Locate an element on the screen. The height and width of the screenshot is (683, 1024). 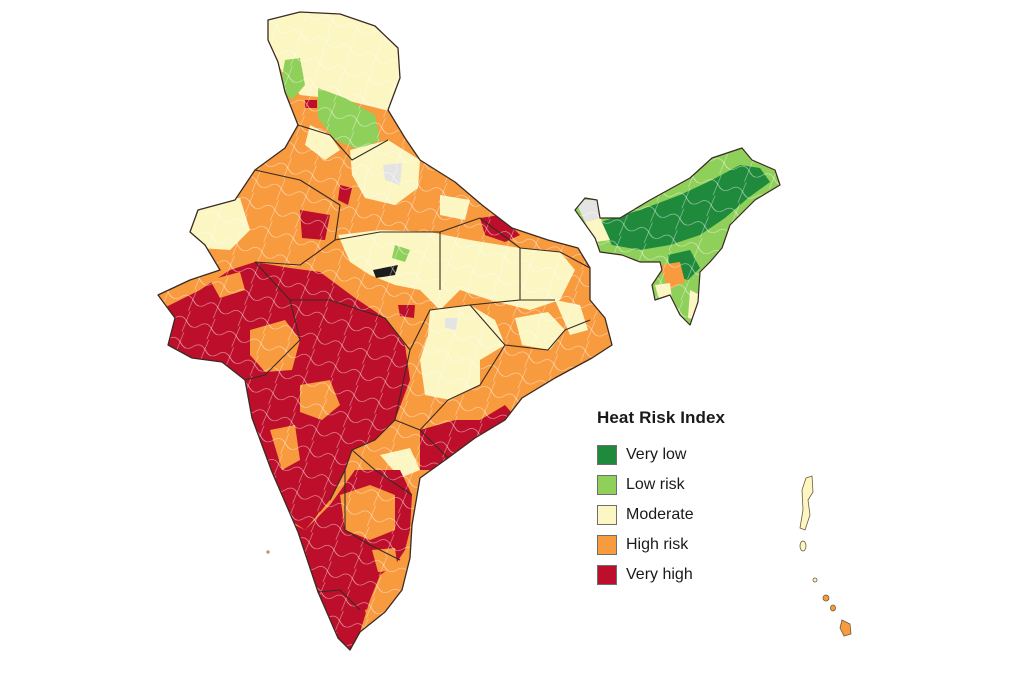
legend-label-very-high: Very high is located at coordinates (659, 574).